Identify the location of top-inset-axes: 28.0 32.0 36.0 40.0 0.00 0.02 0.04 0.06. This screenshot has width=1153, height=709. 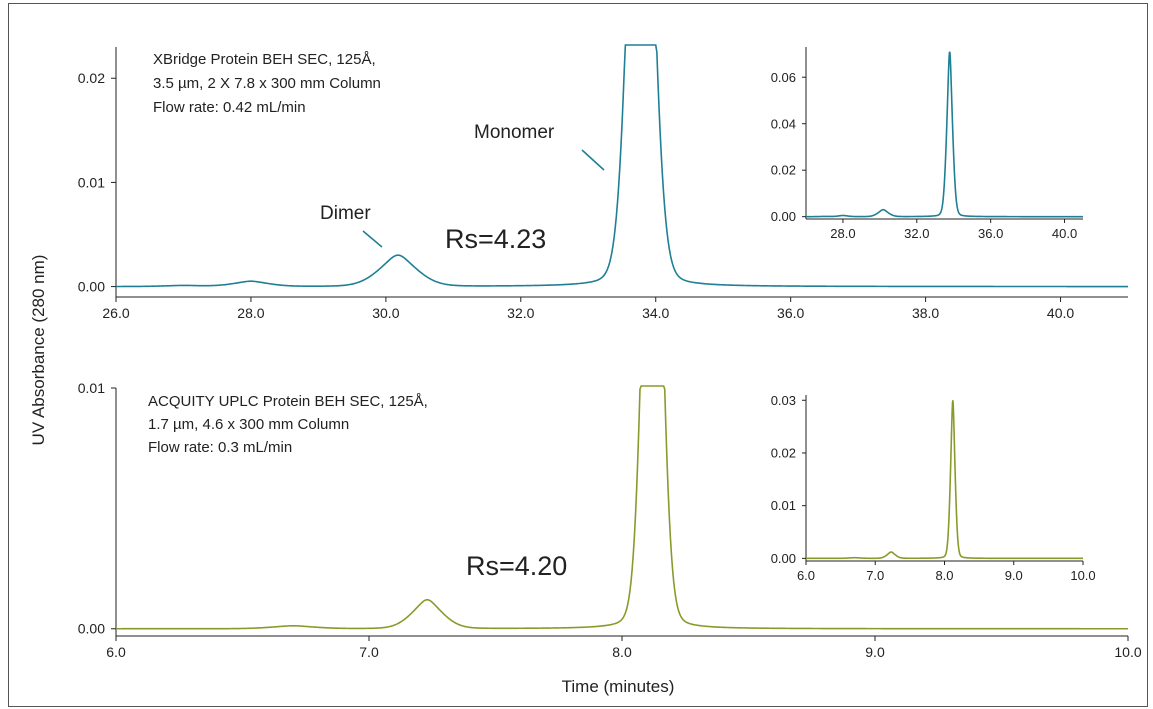
(927, 144).